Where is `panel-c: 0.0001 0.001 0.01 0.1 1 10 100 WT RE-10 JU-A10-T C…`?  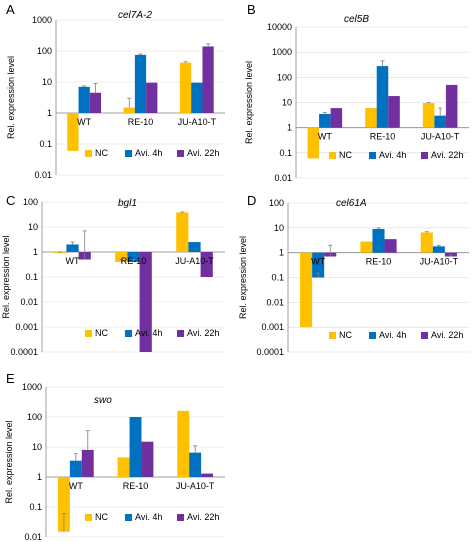
panel-c: 0.0001 0.001 0.01 0.1 1 10 100 WT RE-10 JU-A10-T C… is located at coordinates (113, 275).